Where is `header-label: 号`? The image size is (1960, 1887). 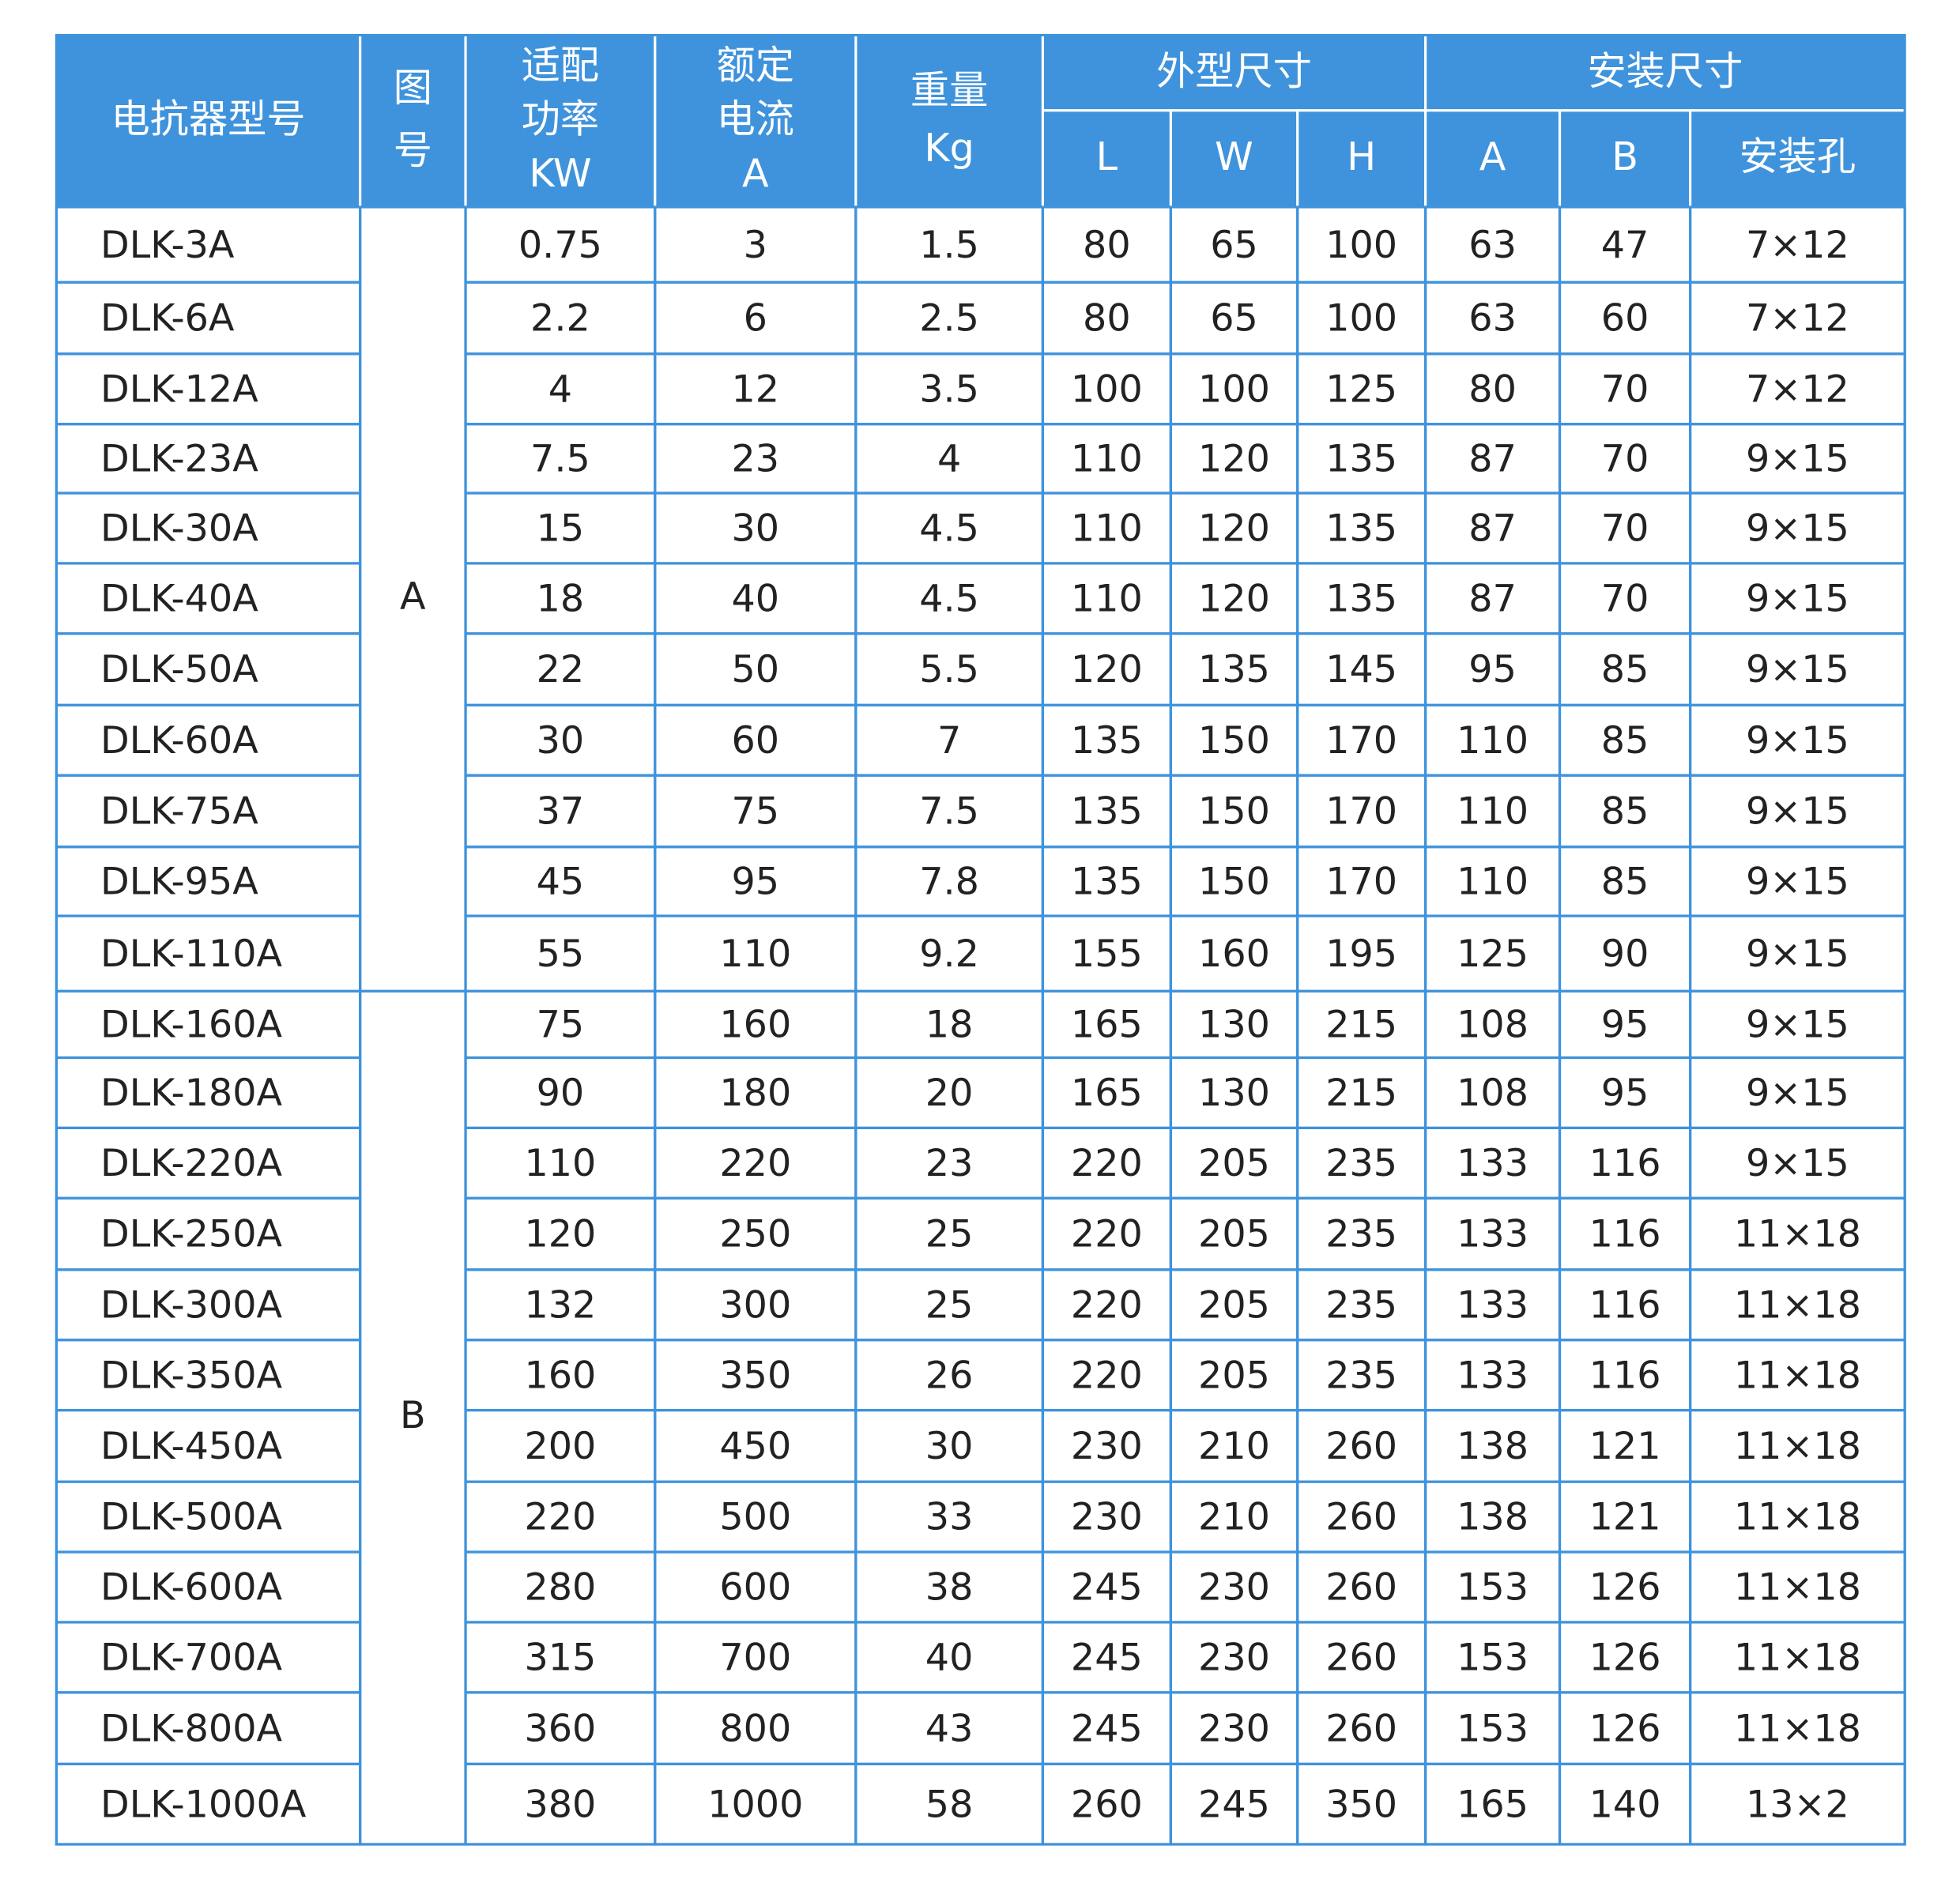
header-label: 号 is located at coordinates (413, 150).